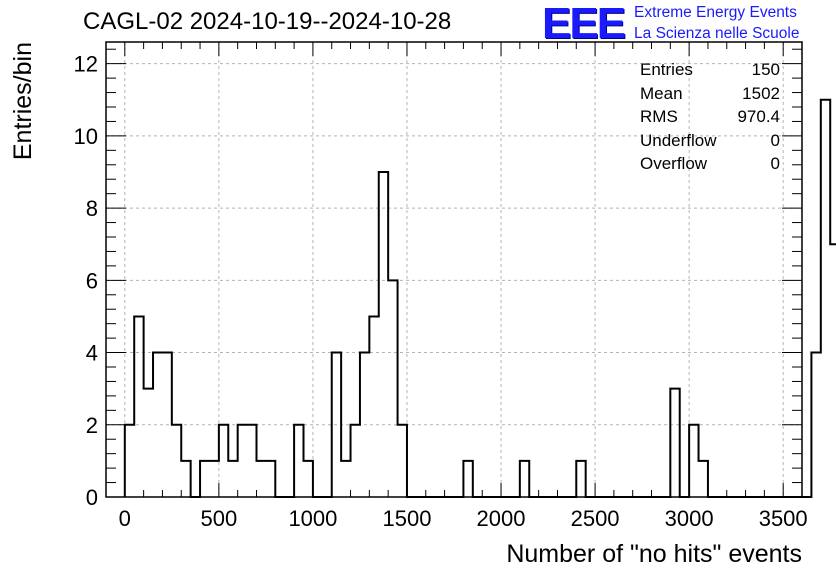 This screenshot has height=572, width=836. What do you see at coordinates (312, 518) in the screenshot?
I see `x-tick-label: 1000` at bounding box center [312, 518].